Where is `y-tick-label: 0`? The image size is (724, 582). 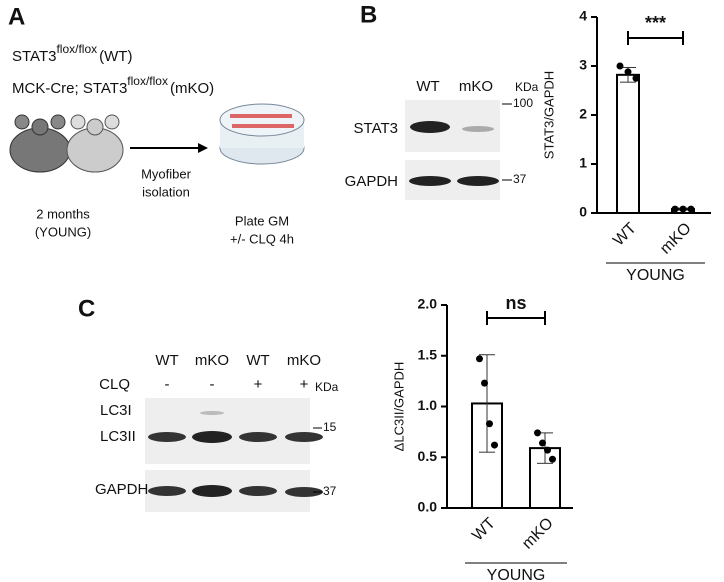
y-tick-label: 0 is located at coordinates (583, 212).